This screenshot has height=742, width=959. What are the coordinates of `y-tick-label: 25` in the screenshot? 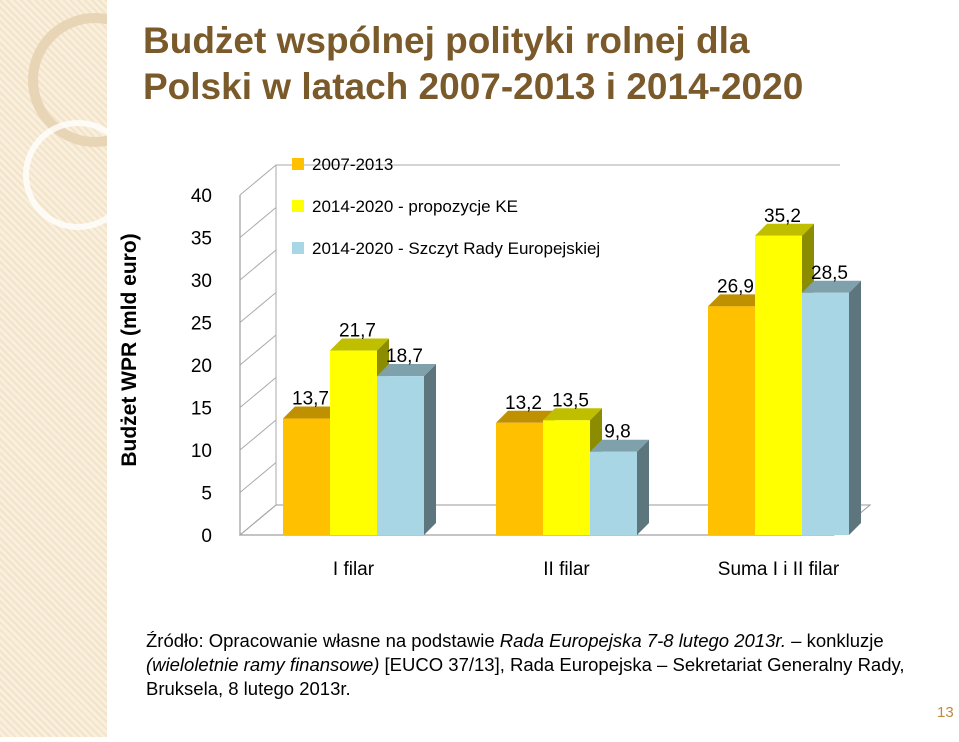 It's located at (201, 324).